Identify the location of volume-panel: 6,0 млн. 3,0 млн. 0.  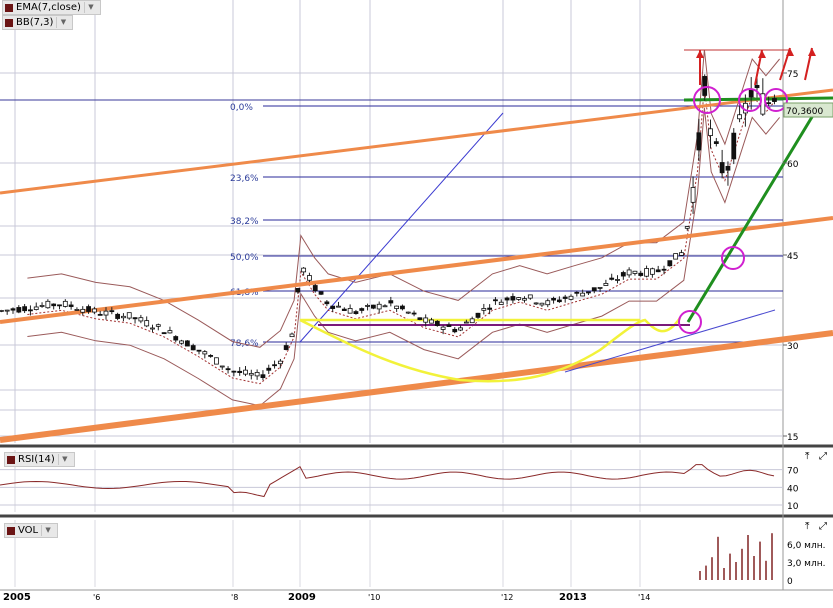
(762, 560).